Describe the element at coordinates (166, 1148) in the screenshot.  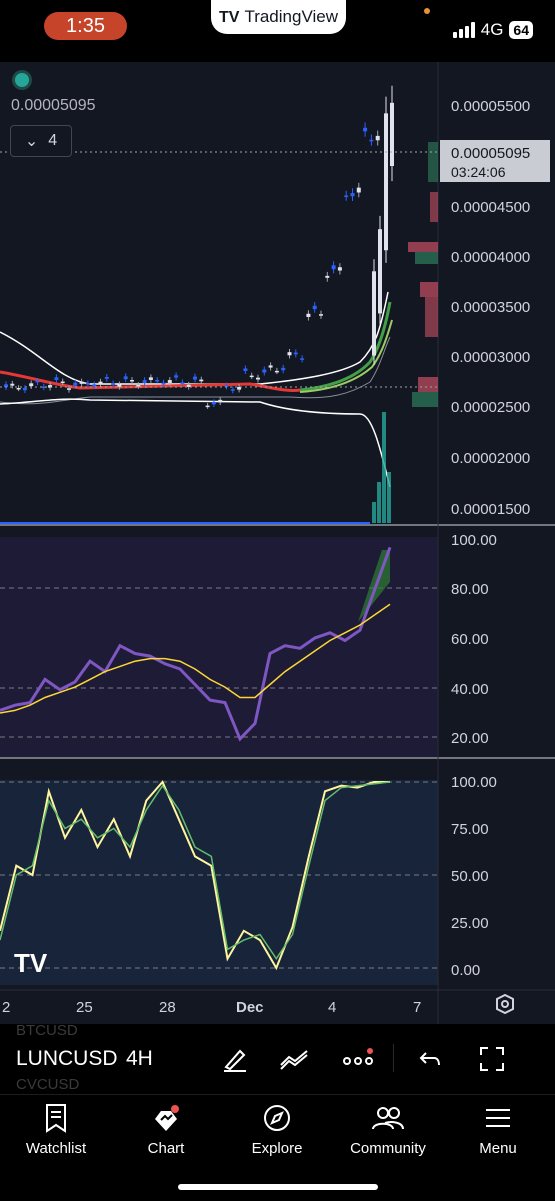
I see `nav-label: Chart` at that location.